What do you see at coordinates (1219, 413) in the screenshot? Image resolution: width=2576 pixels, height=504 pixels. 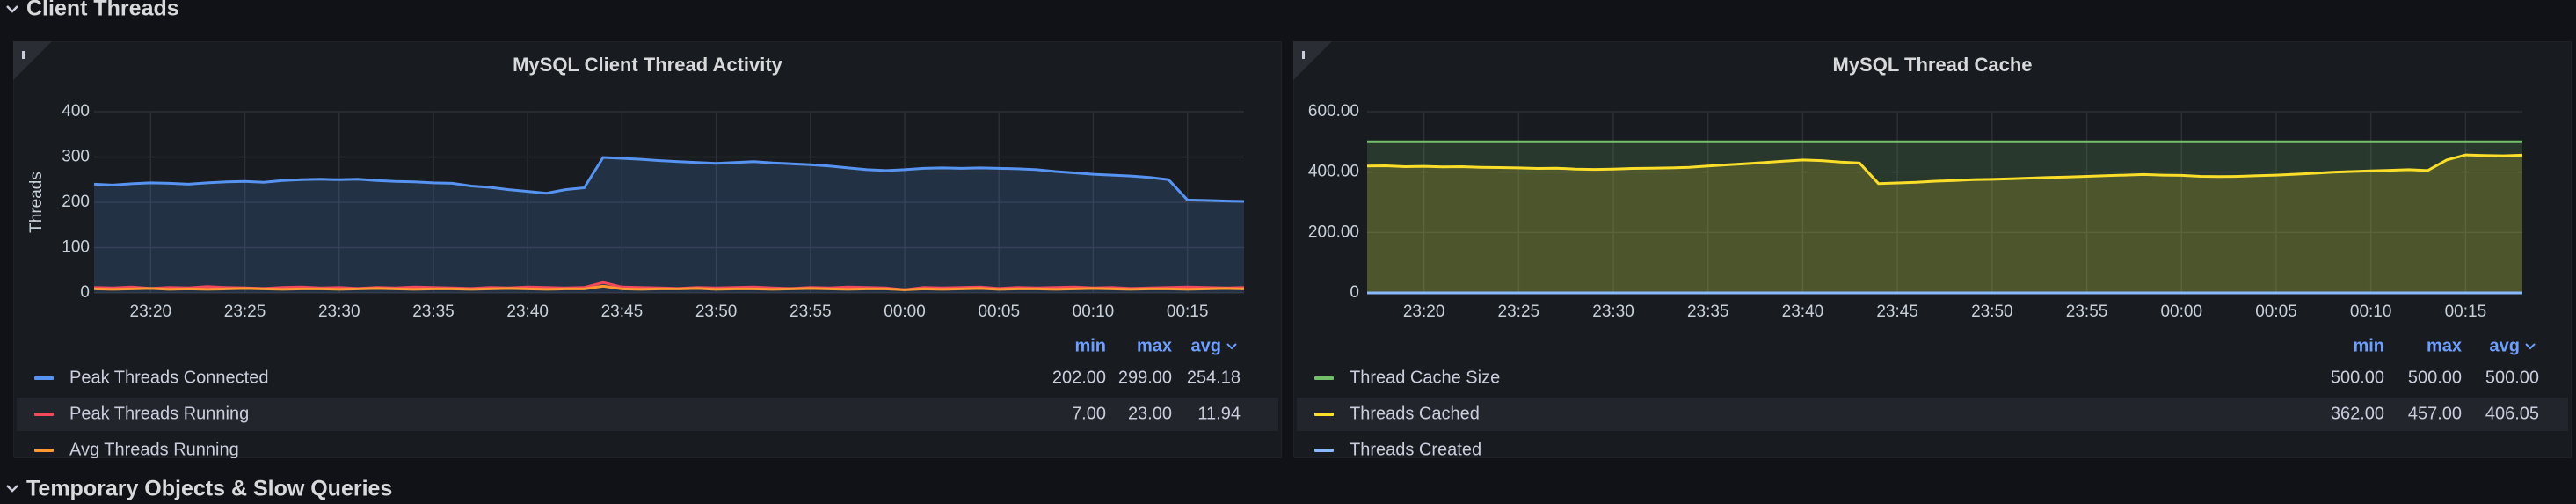 I see `legend-stat: 11.94` at bounding box center [1219, 413].